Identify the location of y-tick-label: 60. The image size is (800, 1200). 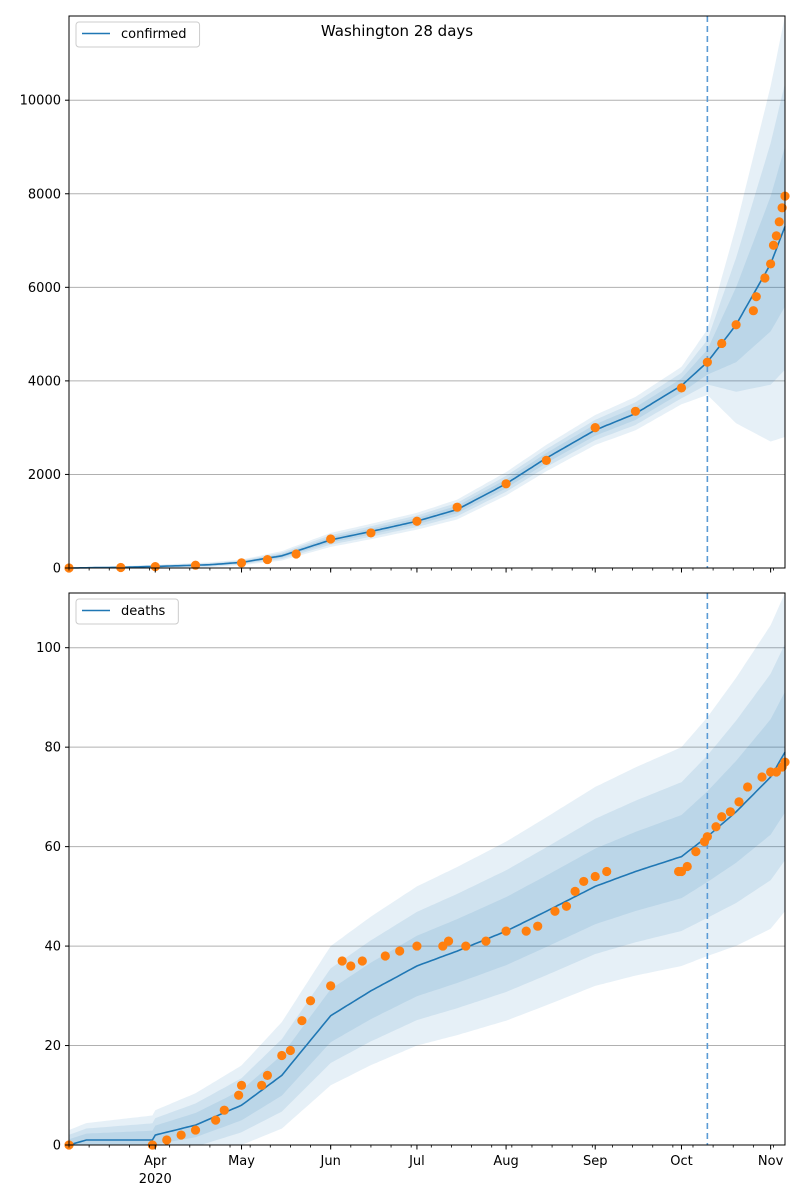
(52, 847).